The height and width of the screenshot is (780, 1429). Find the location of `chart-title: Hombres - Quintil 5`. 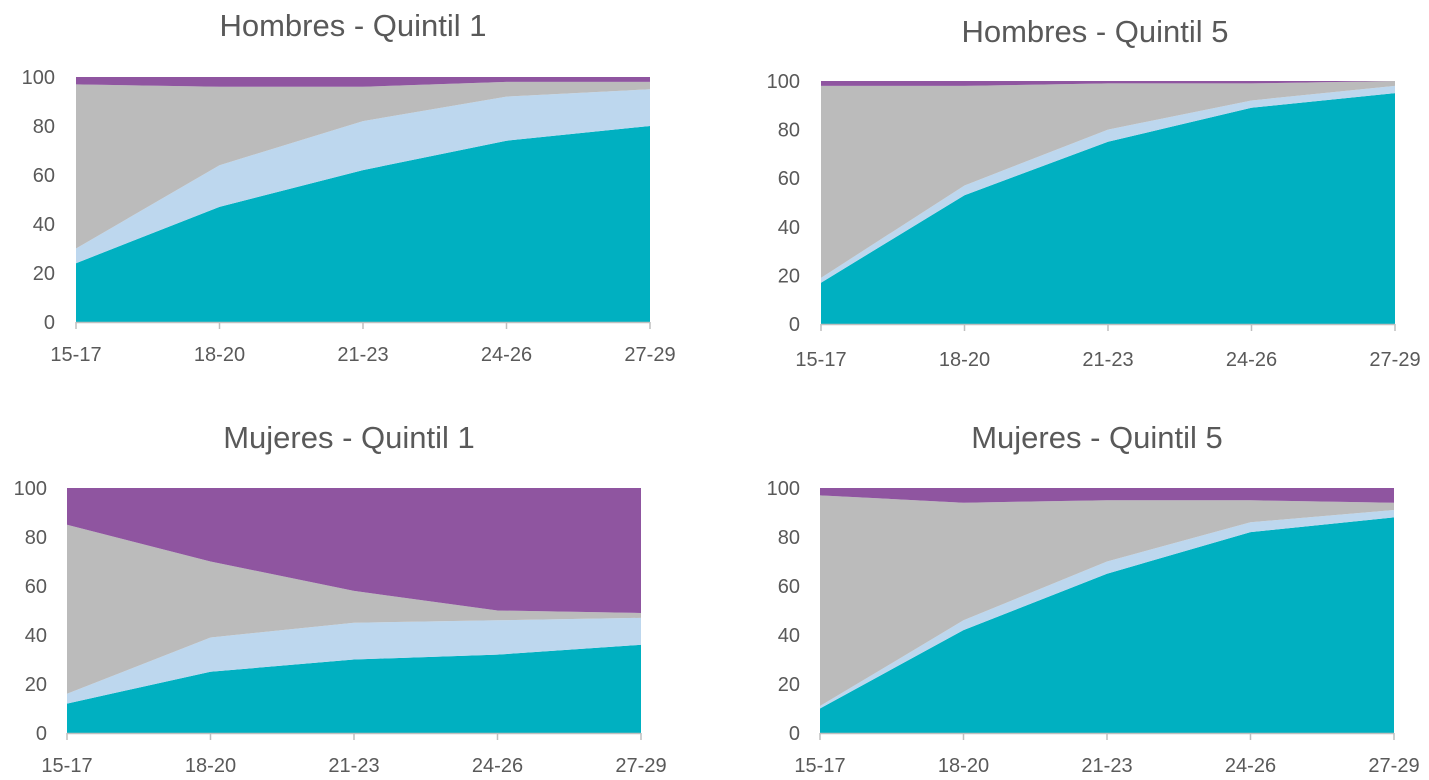

chart-title: Hombres - Quintil 5 is located at coordinates (1095, 31).